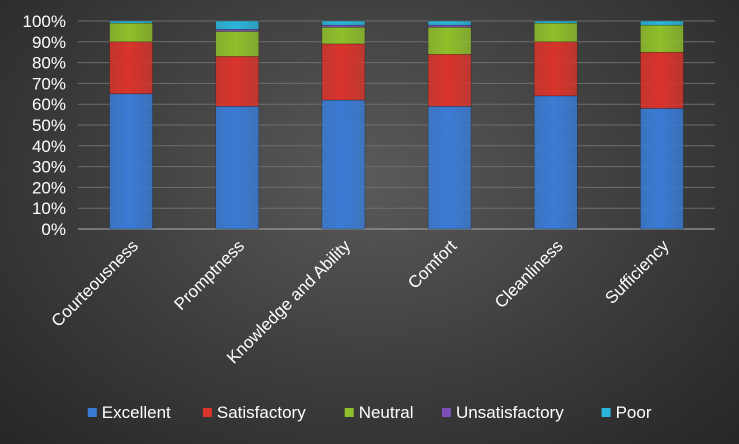 Image resolution: width=739 pixels, height=444 pixels. What do you see at coordinates (49, 146) in the screenshot?
I see `y-tick-label: 40%` at bounding box center [49, 146].